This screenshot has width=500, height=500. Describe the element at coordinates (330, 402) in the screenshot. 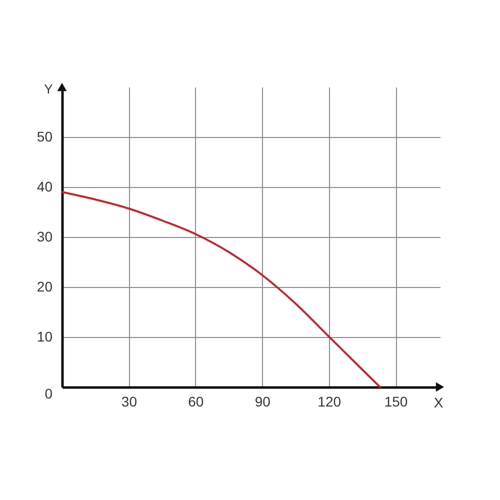

I see `x-tick-label: 120` at that location.